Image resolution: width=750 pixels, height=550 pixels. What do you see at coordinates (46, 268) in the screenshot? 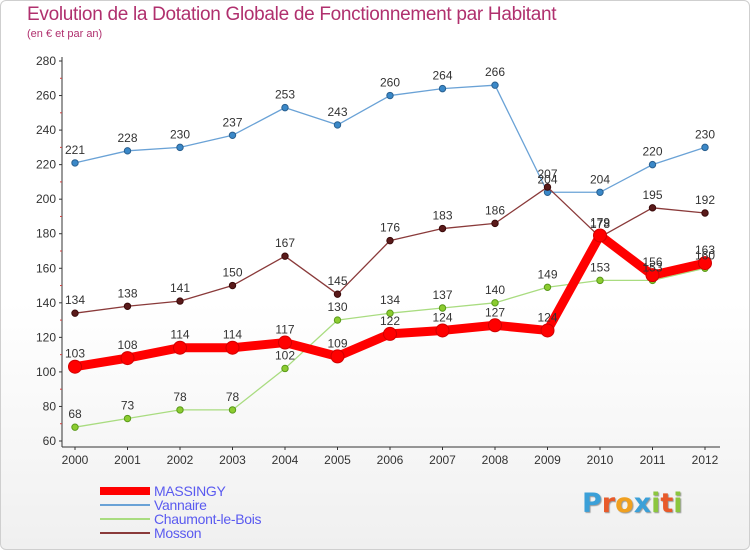
I see `y-tick-label: 160` at bounding box center [46, 268].